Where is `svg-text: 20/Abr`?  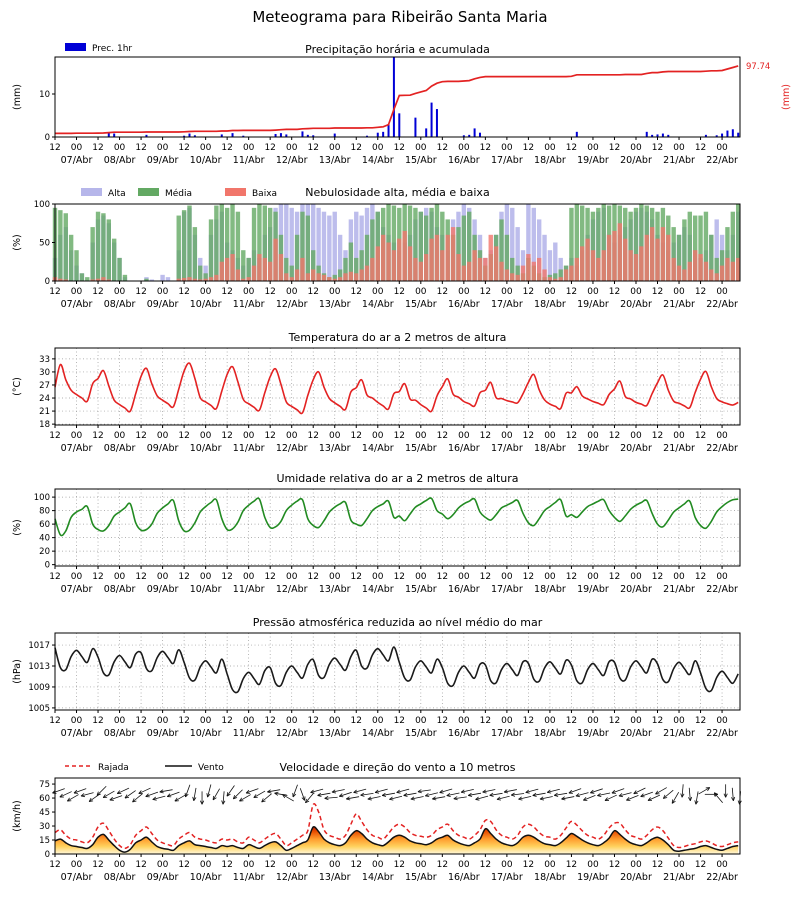
svg-text: 20/Abr is located at coordinates (636, 304).